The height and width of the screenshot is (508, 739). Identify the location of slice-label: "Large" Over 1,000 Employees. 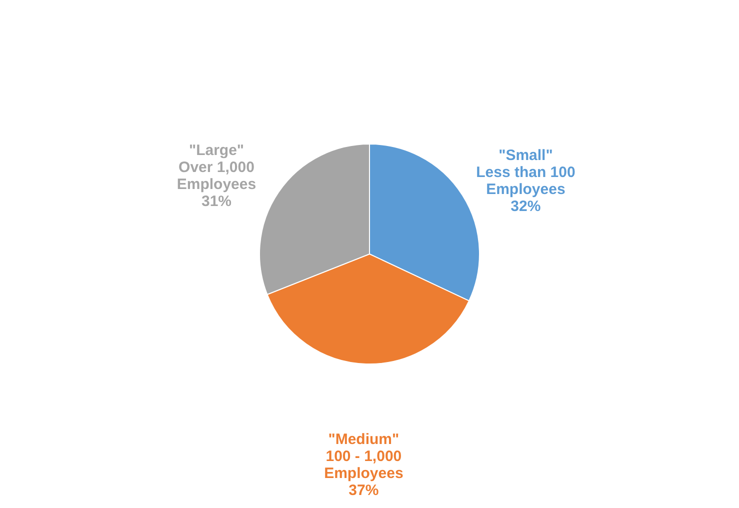
(216, 168).